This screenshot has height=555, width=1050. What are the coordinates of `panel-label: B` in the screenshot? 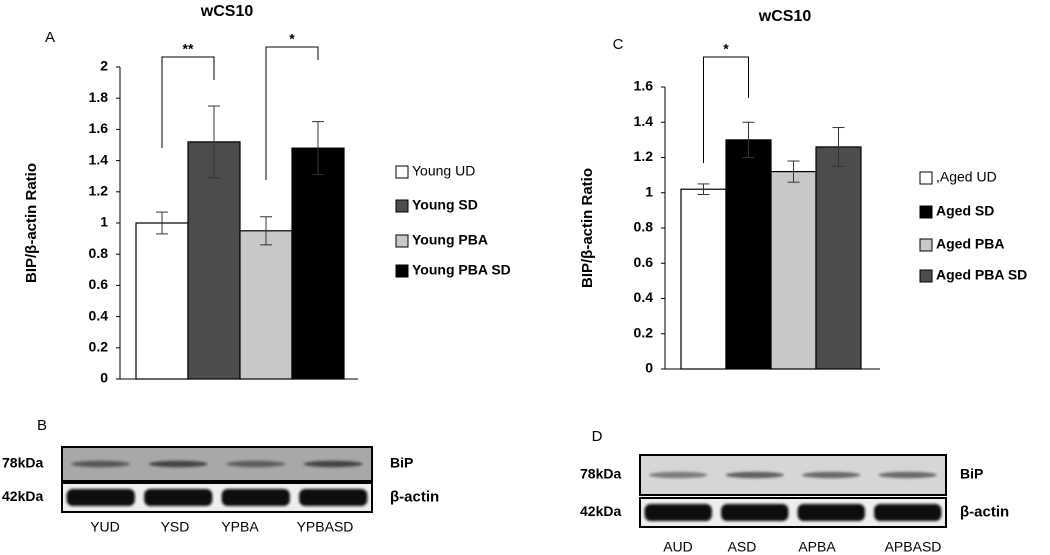 It's located at (42, 425).